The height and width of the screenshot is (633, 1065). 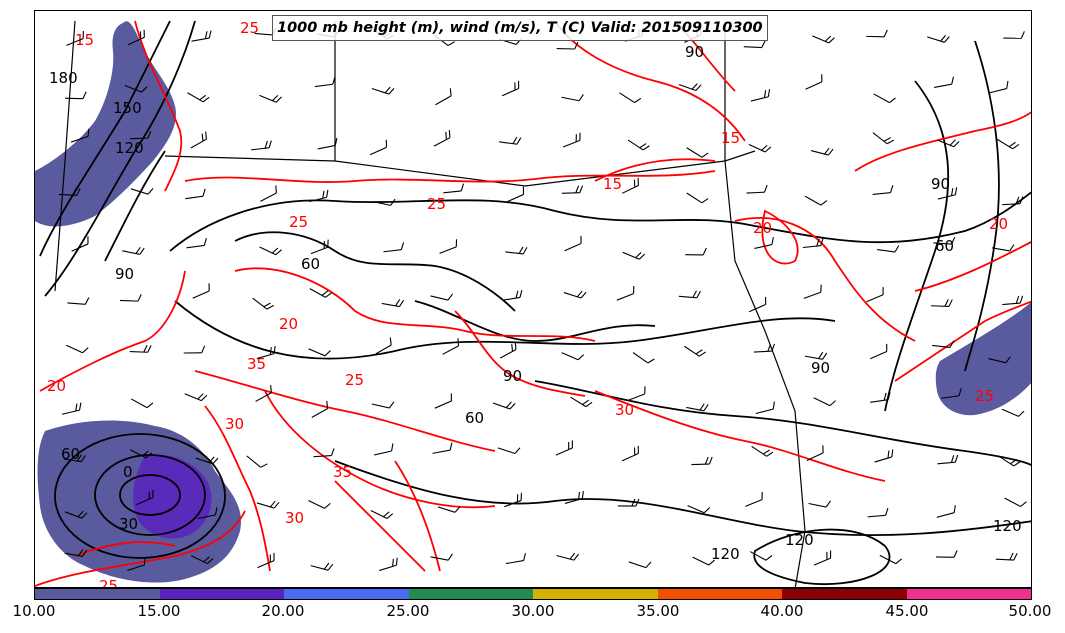 What do you see at coordinates (907, 611) in the screenshot?
I see `colorbar-tick-label: 45.00` at bounding box center [907, 611].